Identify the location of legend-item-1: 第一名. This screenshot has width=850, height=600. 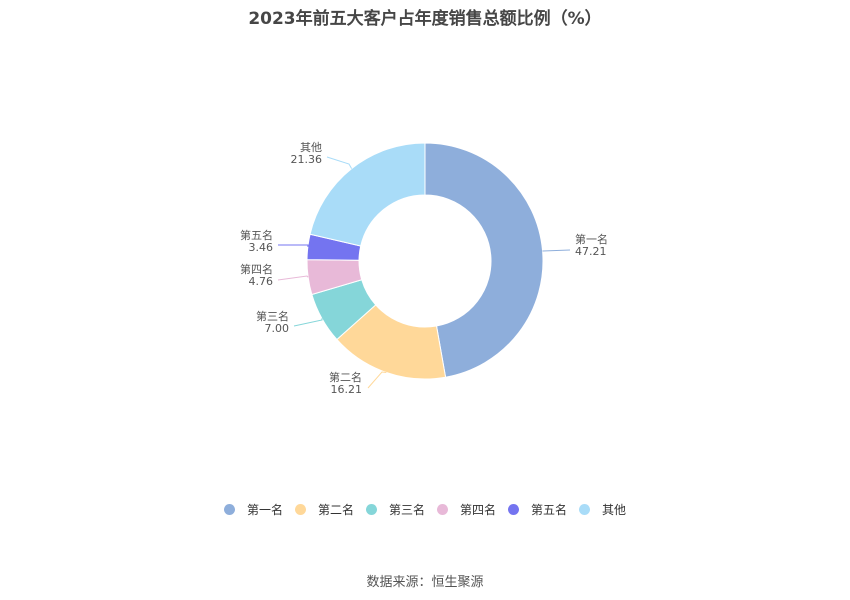
(253, 509).